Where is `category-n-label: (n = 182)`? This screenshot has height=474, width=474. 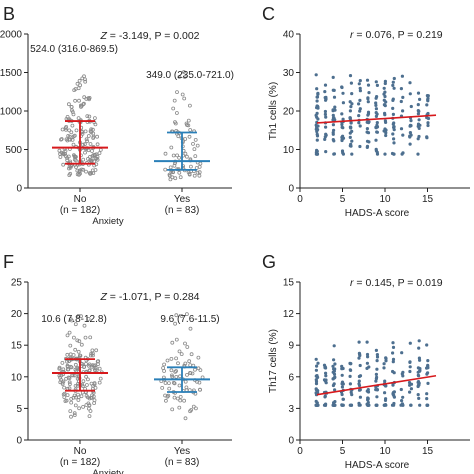 category-n-label: (n = 182) is located at coordinates (80, 210).